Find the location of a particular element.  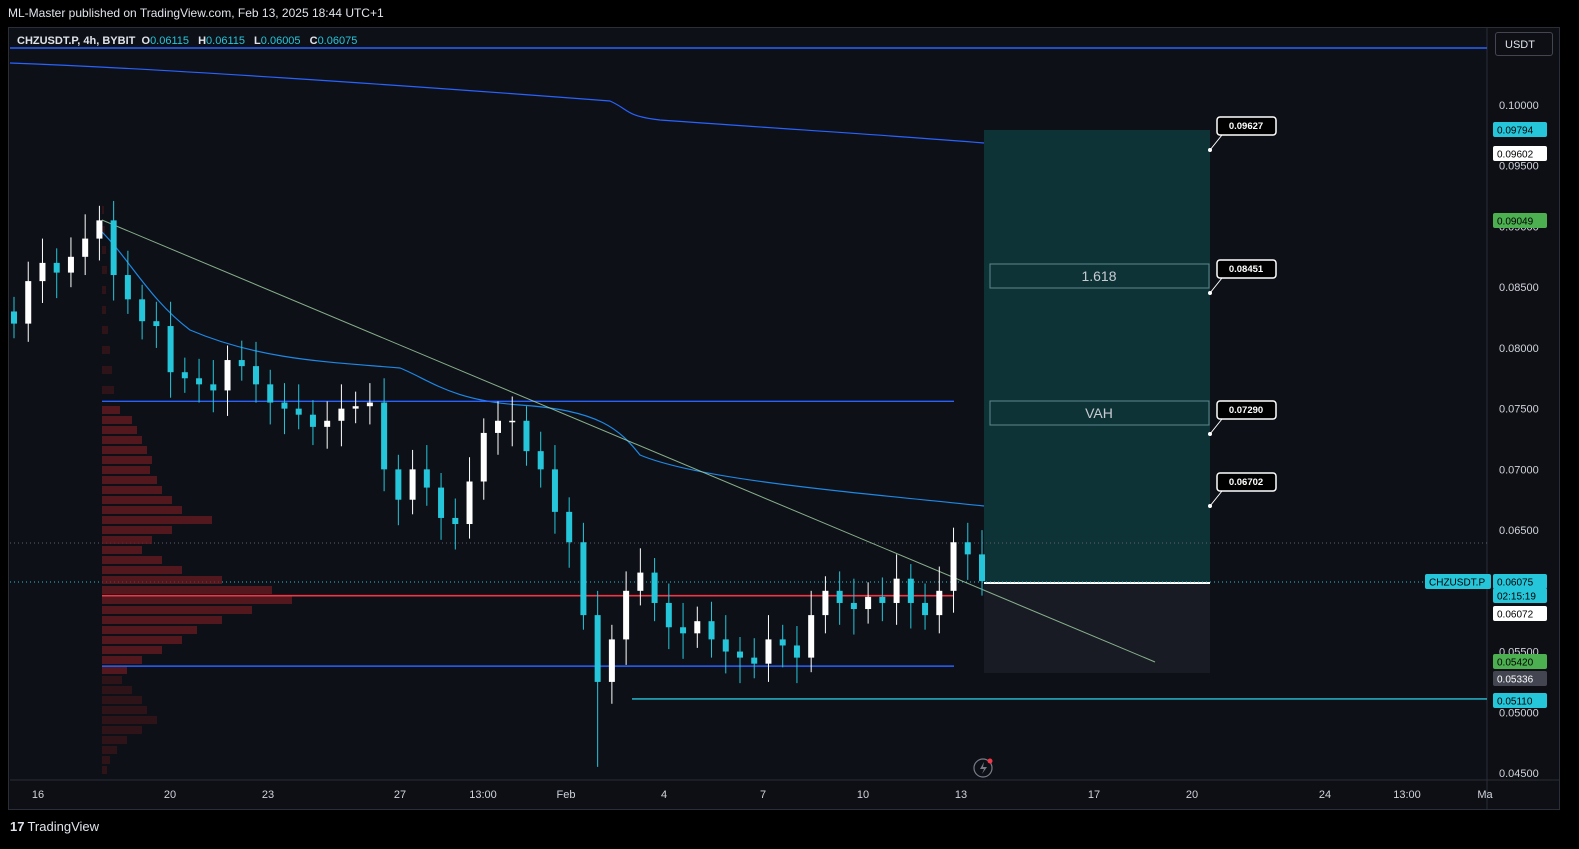

low-label: L is located at coordinates (257, 41).